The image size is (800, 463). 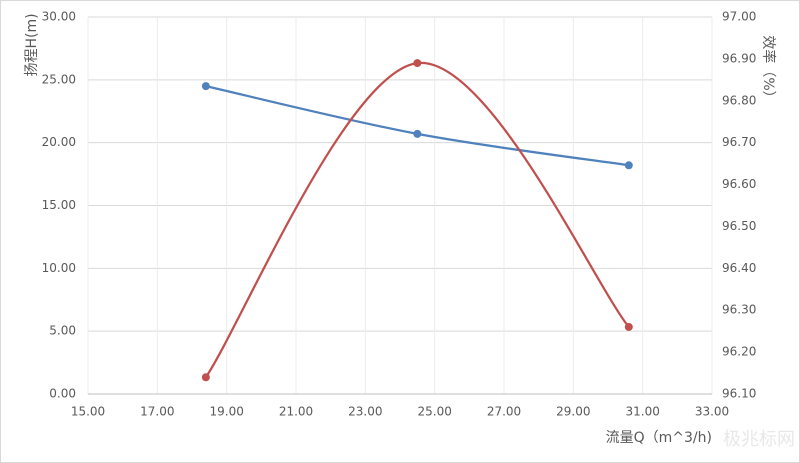 What do you see at coordinates (434, 412) in the screenshot?
I see `x-tick-label: 25.00` at bounding box center [434, 412].